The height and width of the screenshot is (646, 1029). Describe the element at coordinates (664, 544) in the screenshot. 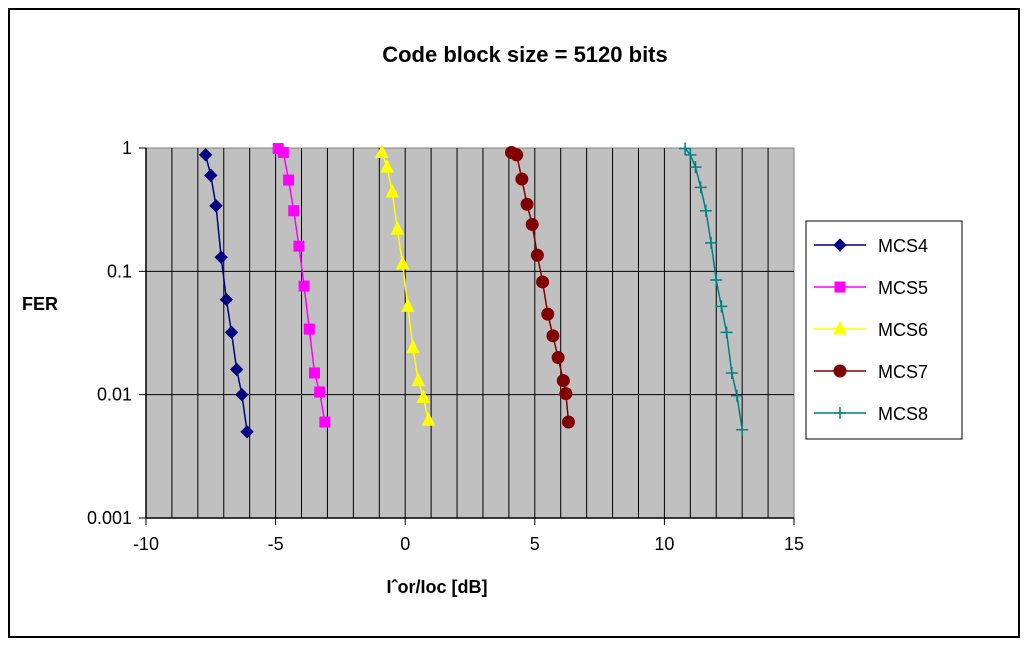

I see `x-tick-label: 10` at that location.